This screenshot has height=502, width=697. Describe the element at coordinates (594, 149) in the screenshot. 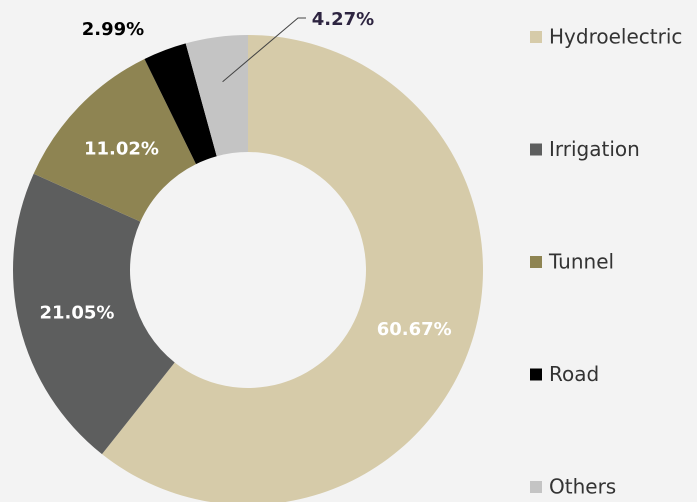

I see `legend-label: Irrigation` at that location.